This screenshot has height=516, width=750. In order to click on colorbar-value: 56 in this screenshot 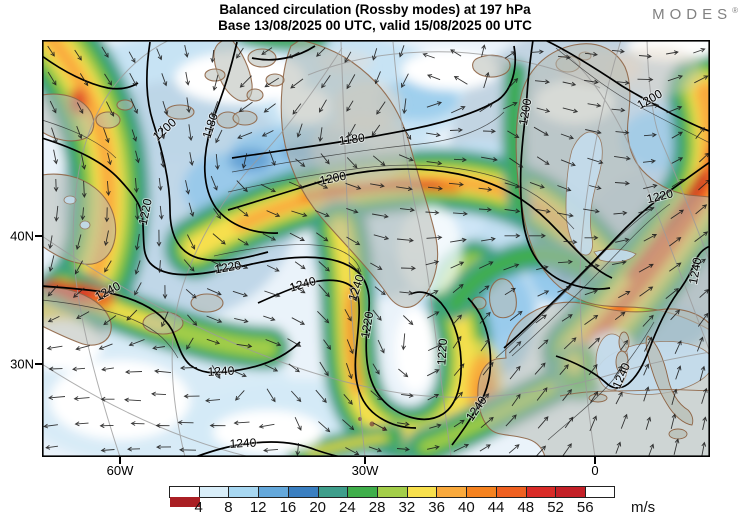, I will do `click(585, 507)`.